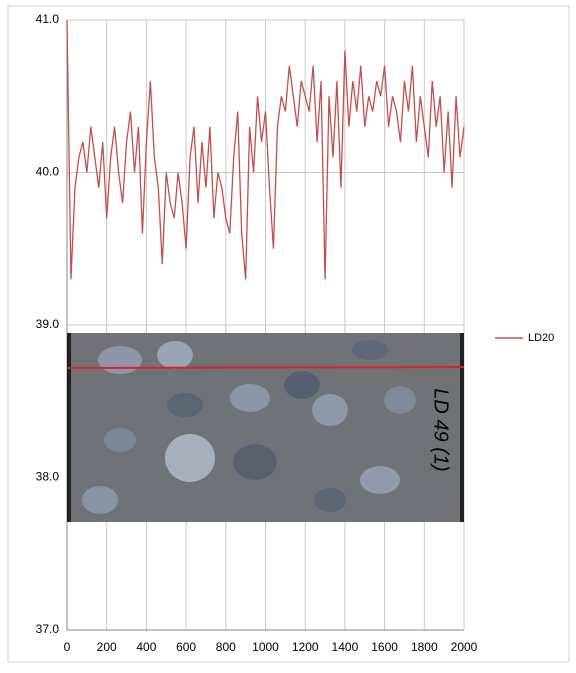 Image resolution: width=576 pixels, height=673 pixels. What do you see at coordinates (384, 647) in the screenshot?
I see `x-tick-label: 1600` at bounding box center [384, 647].